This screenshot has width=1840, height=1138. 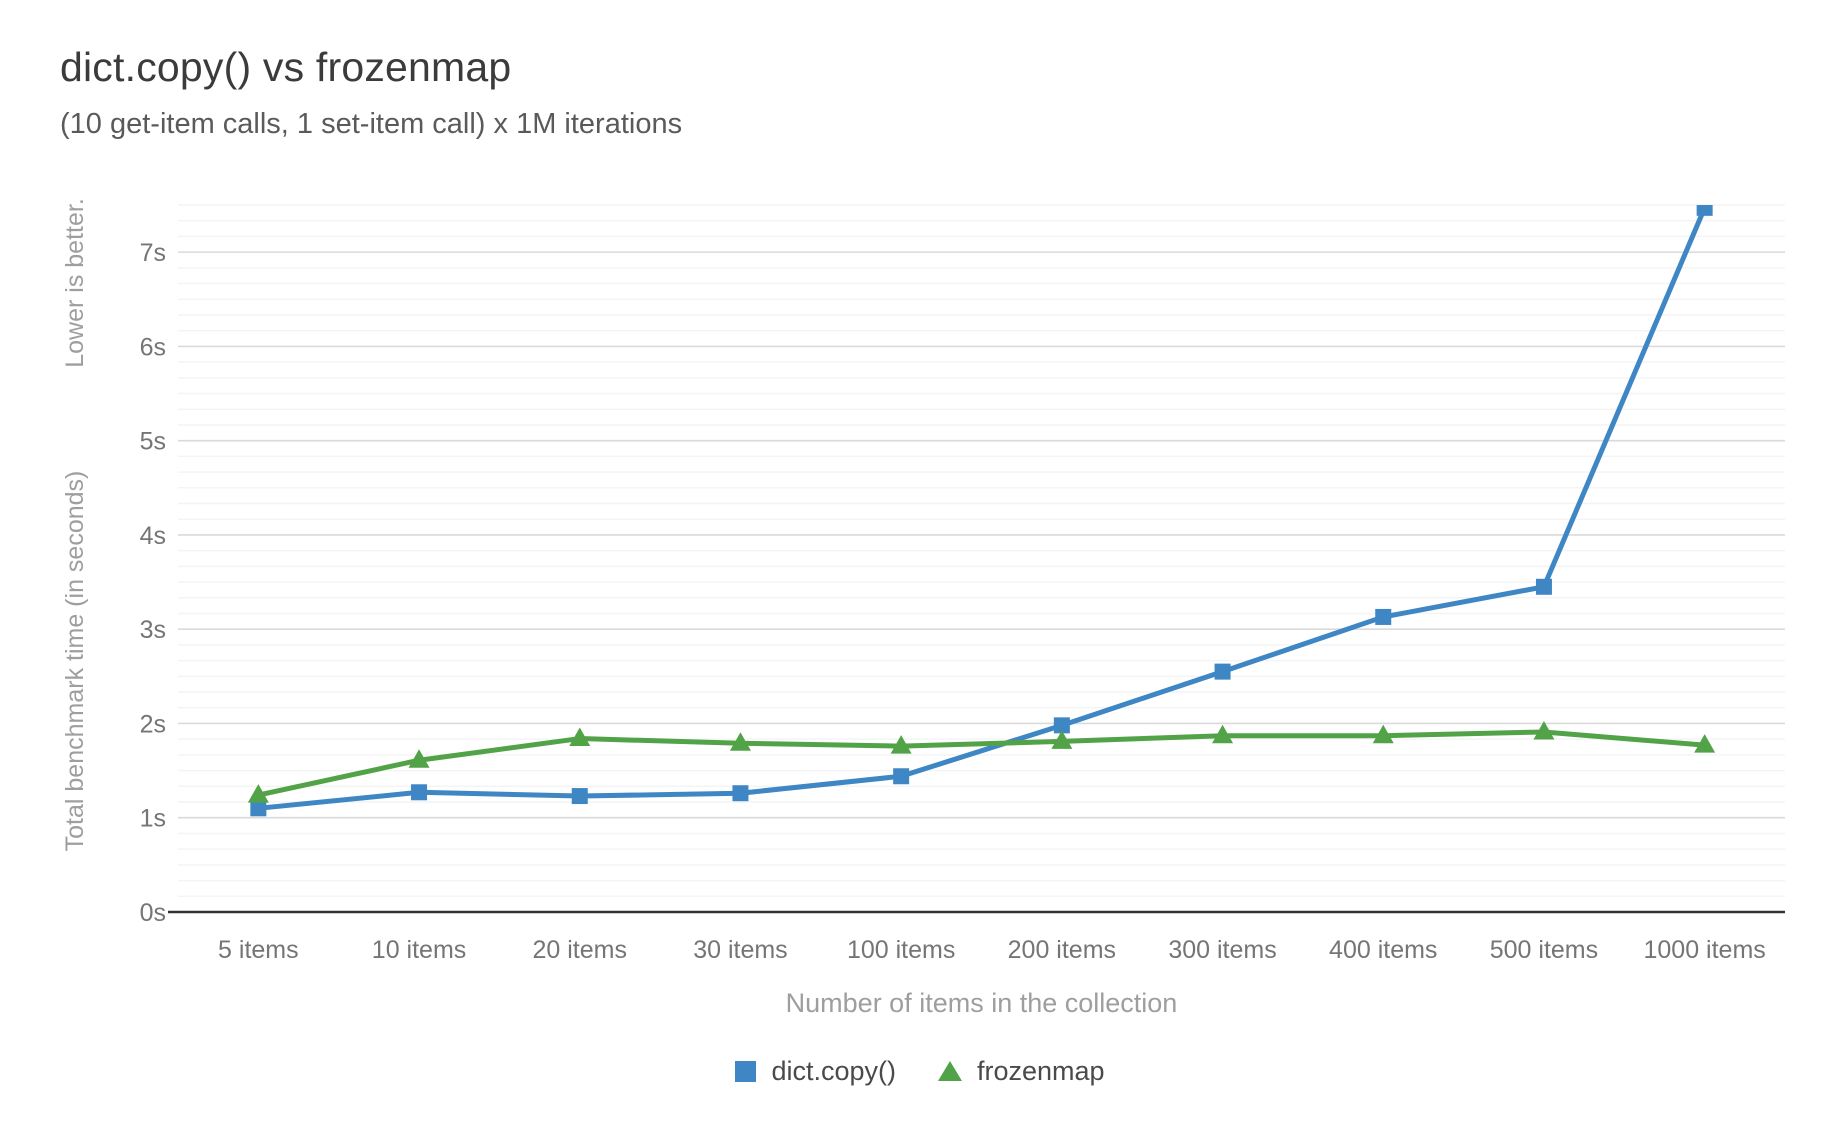 What do you see at coordinates (1040, 1070) in the screenshot?
I see `legend-label-frozenmap: frozenmap` at bounding box center [1040, 1070].